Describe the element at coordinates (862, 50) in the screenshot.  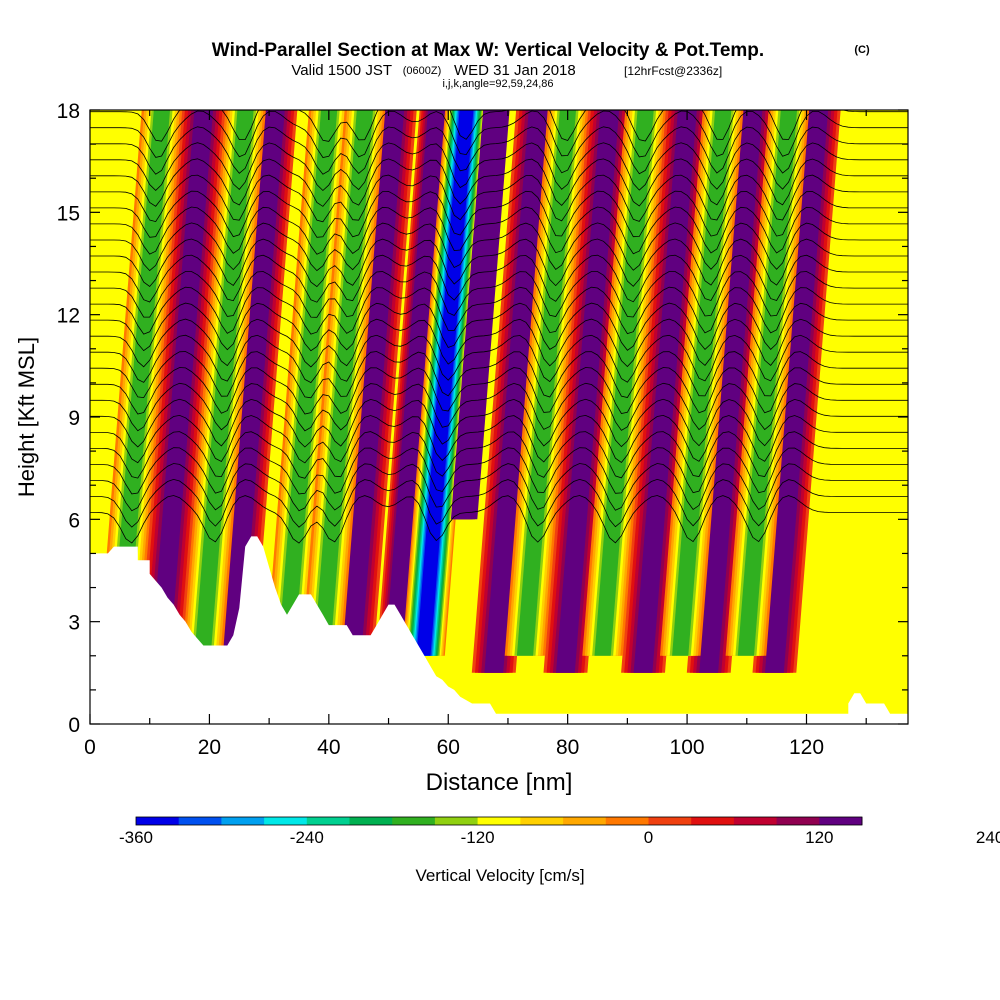
I see `copyright-mark: (C)` at that location.